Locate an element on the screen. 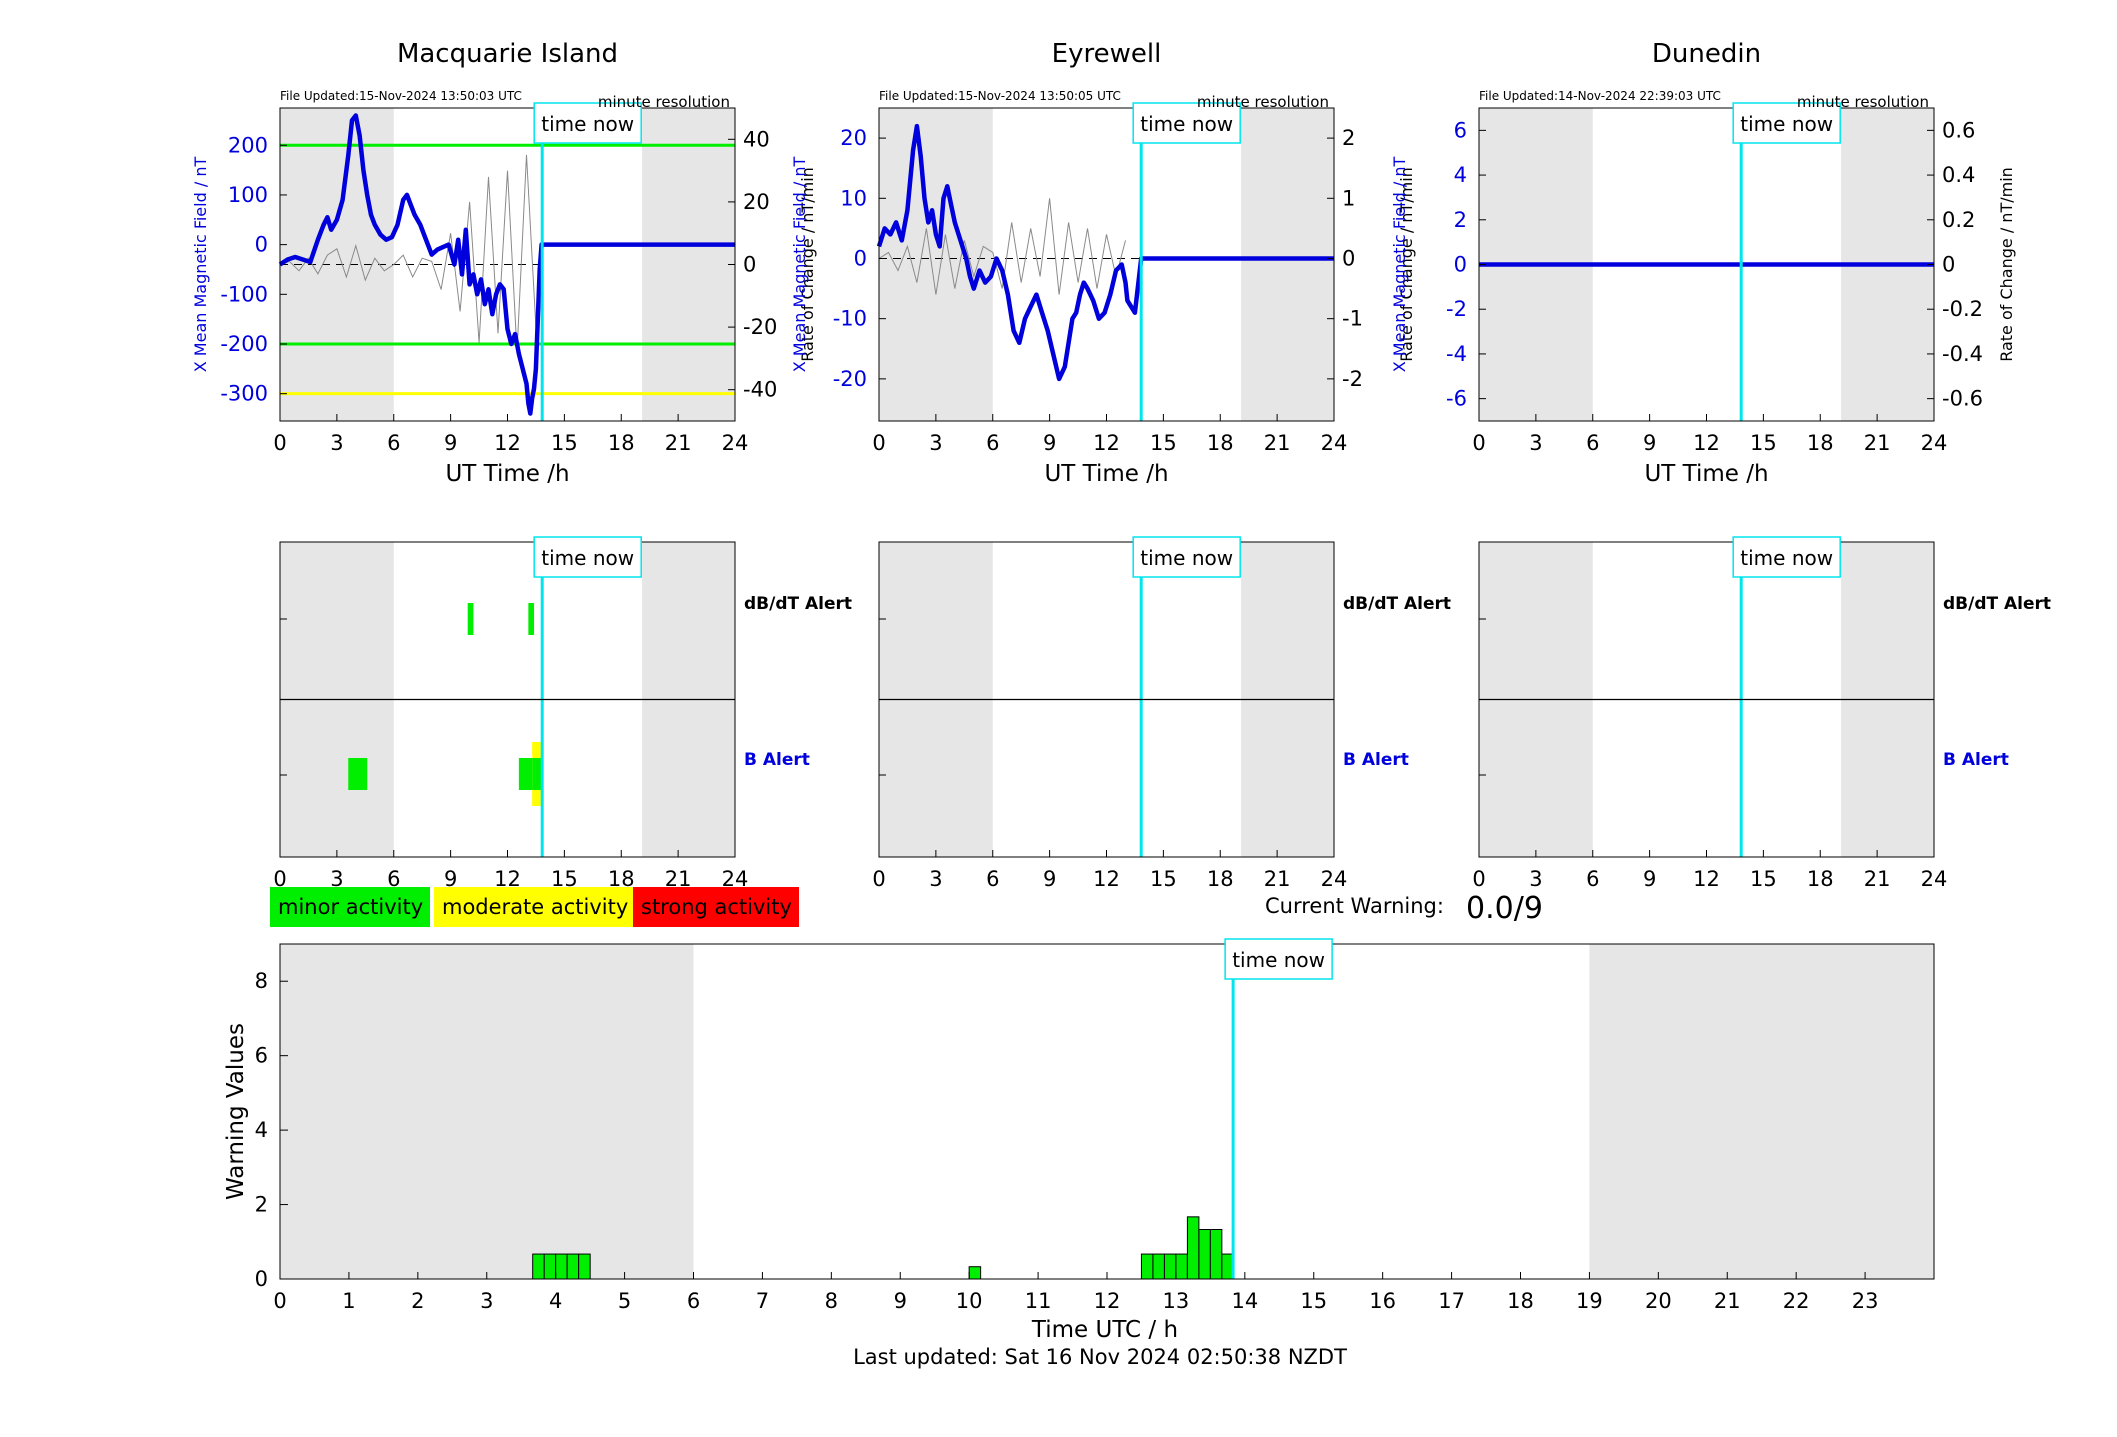  warning-x-tick-label: 8 is located at coordinates (831, 1301).